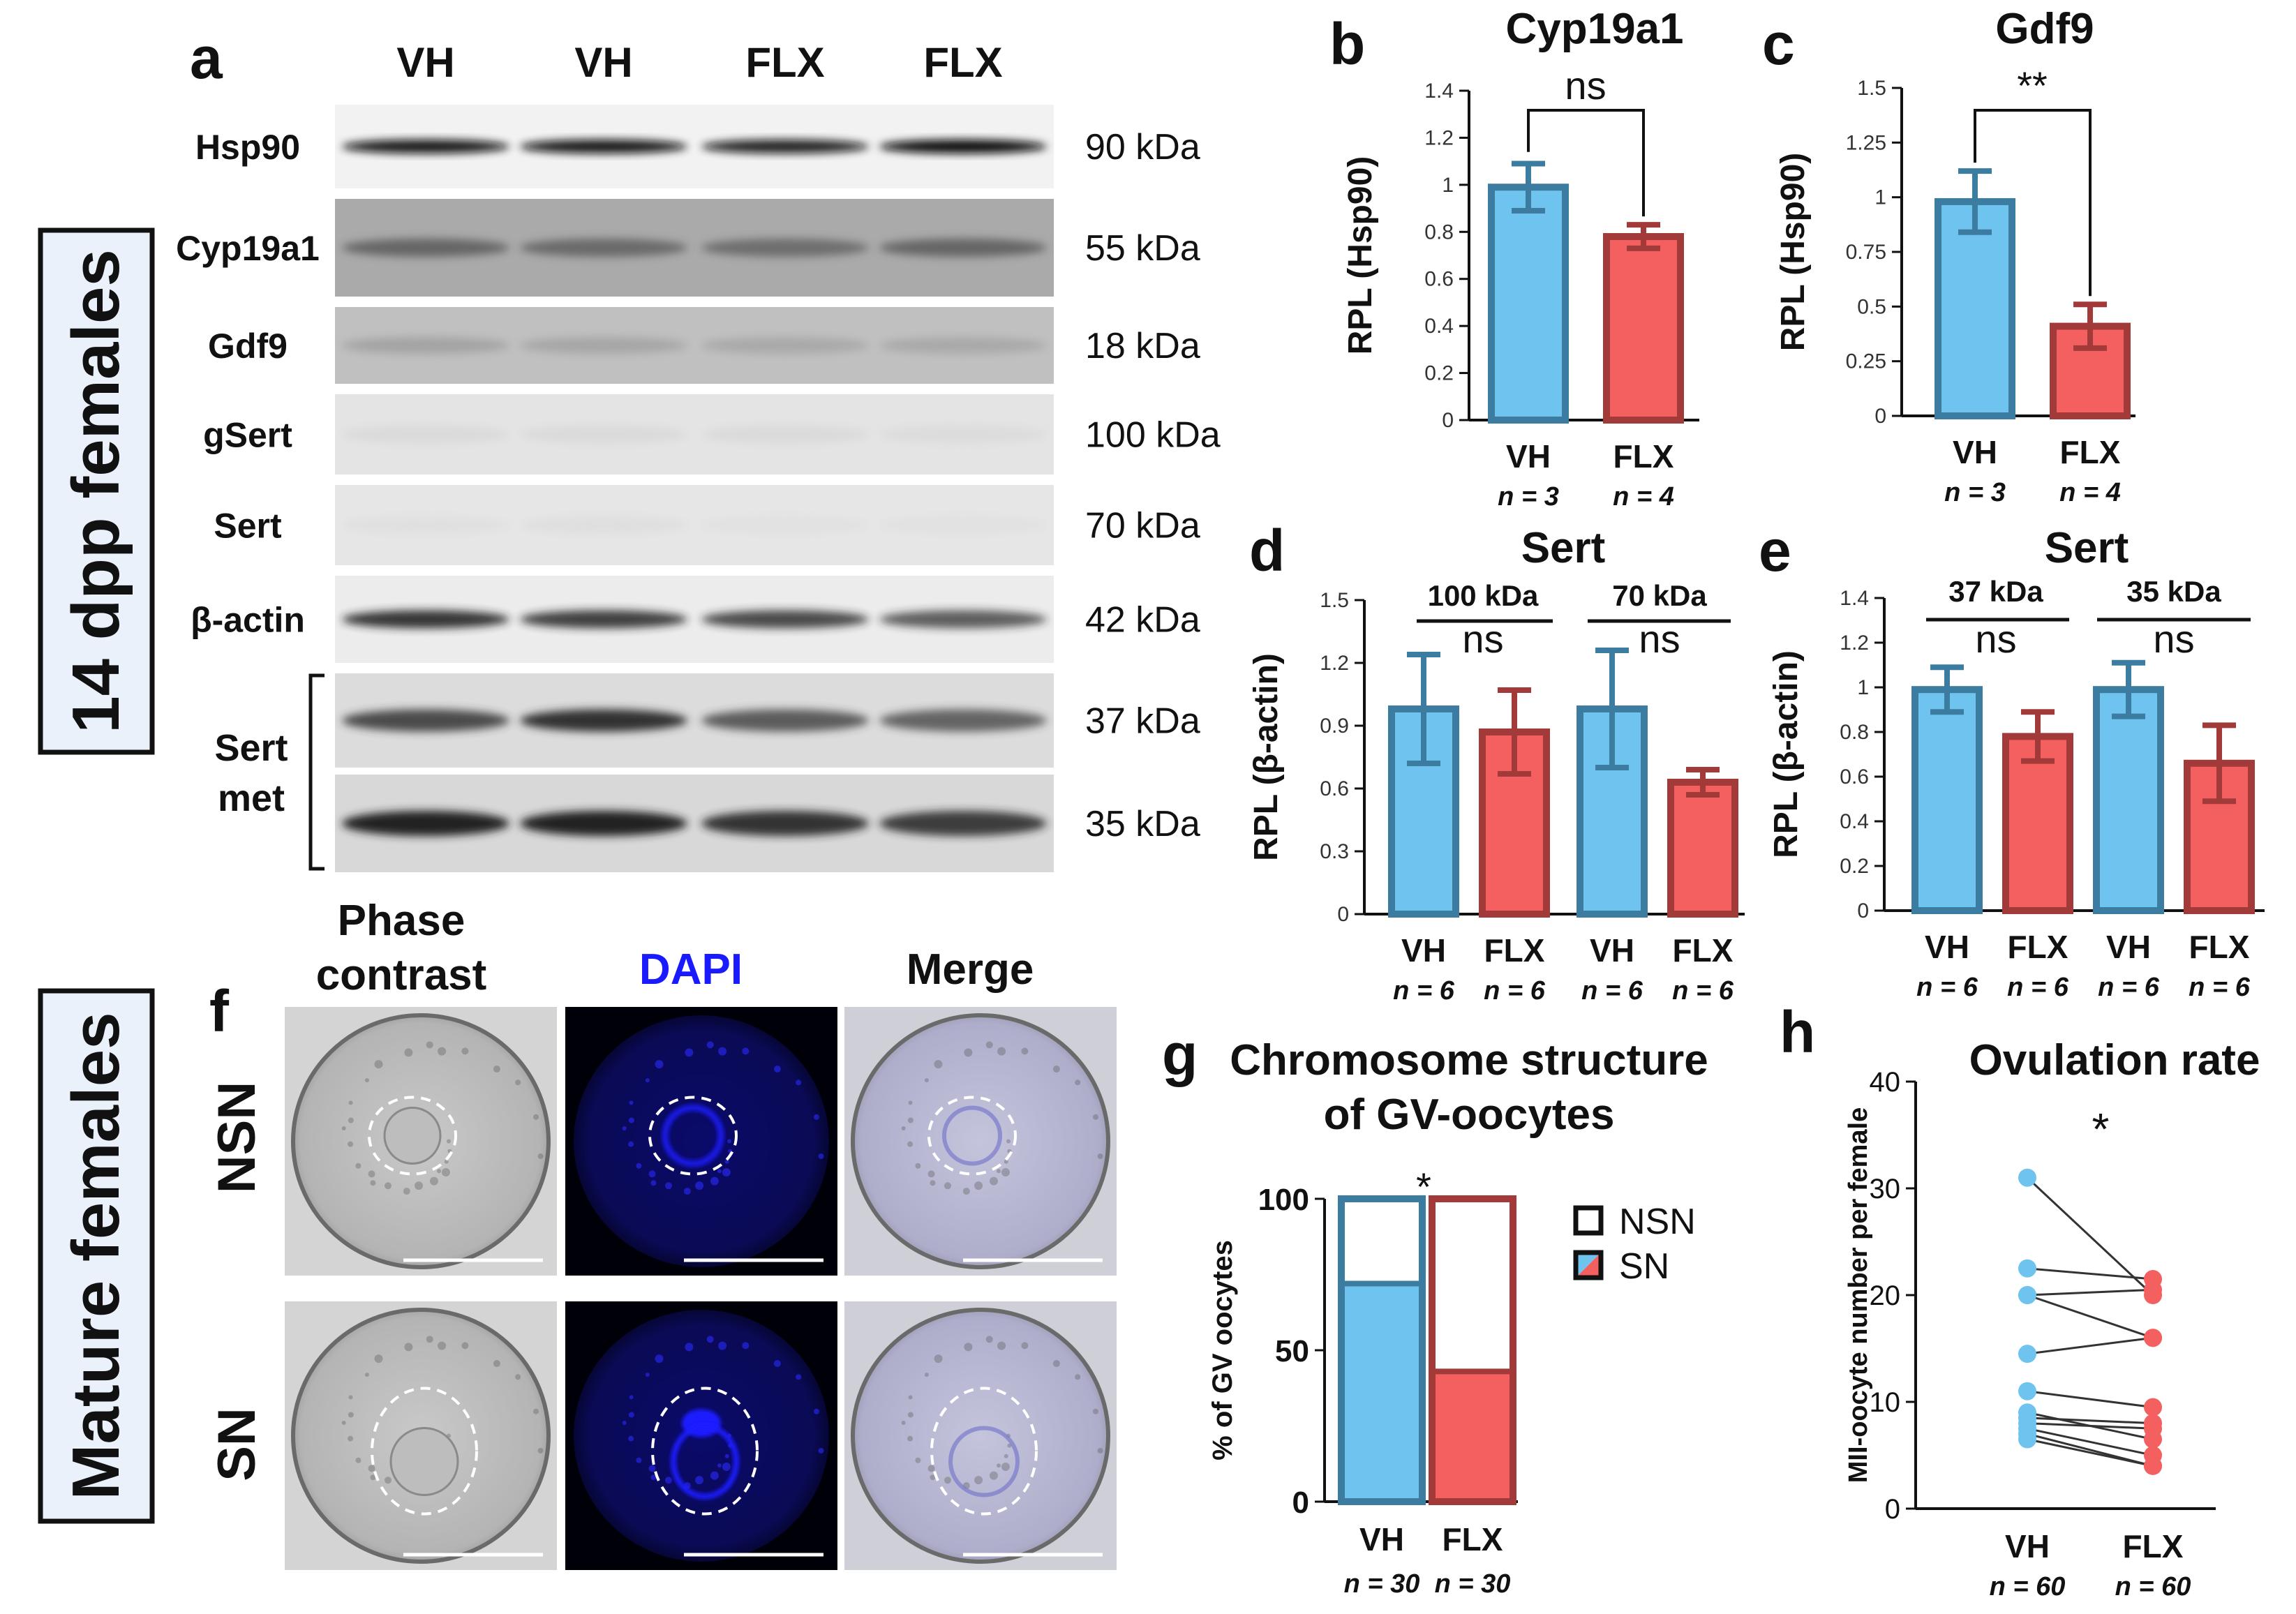  Describe the element at coordinates (1885, 1189) in the screenshot. I see `y-tick-label: 30` at that location.